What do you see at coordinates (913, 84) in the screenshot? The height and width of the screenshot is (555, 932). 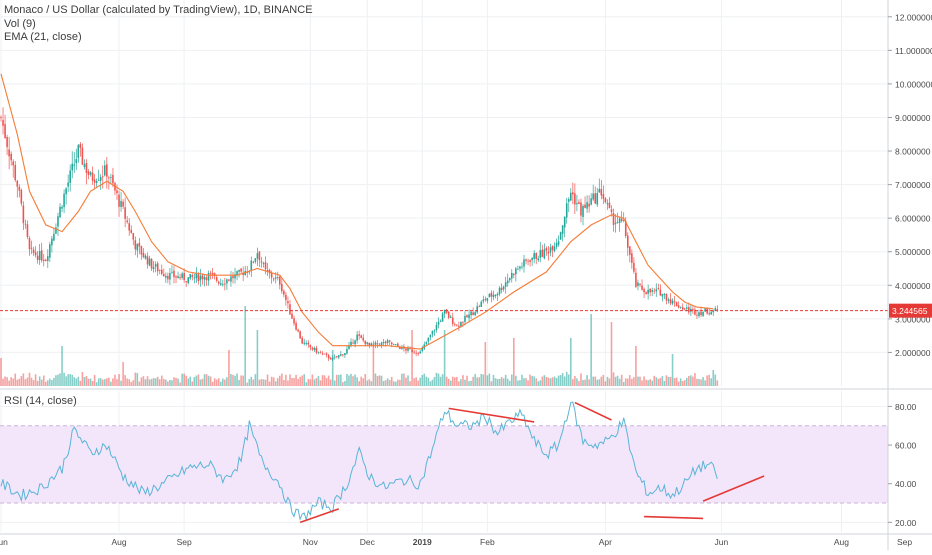 I see `price-tick-label: 10.000000` at bounding box center [913, 84].